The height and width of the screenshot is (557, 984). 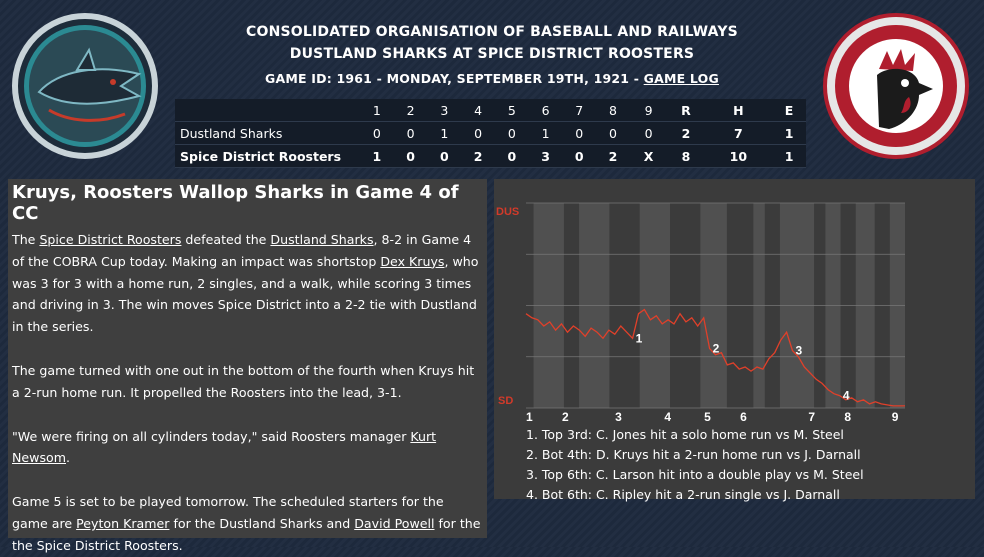 I want to click on team-link-roosters: Spice District Roosters, so click(x=110, y=239).